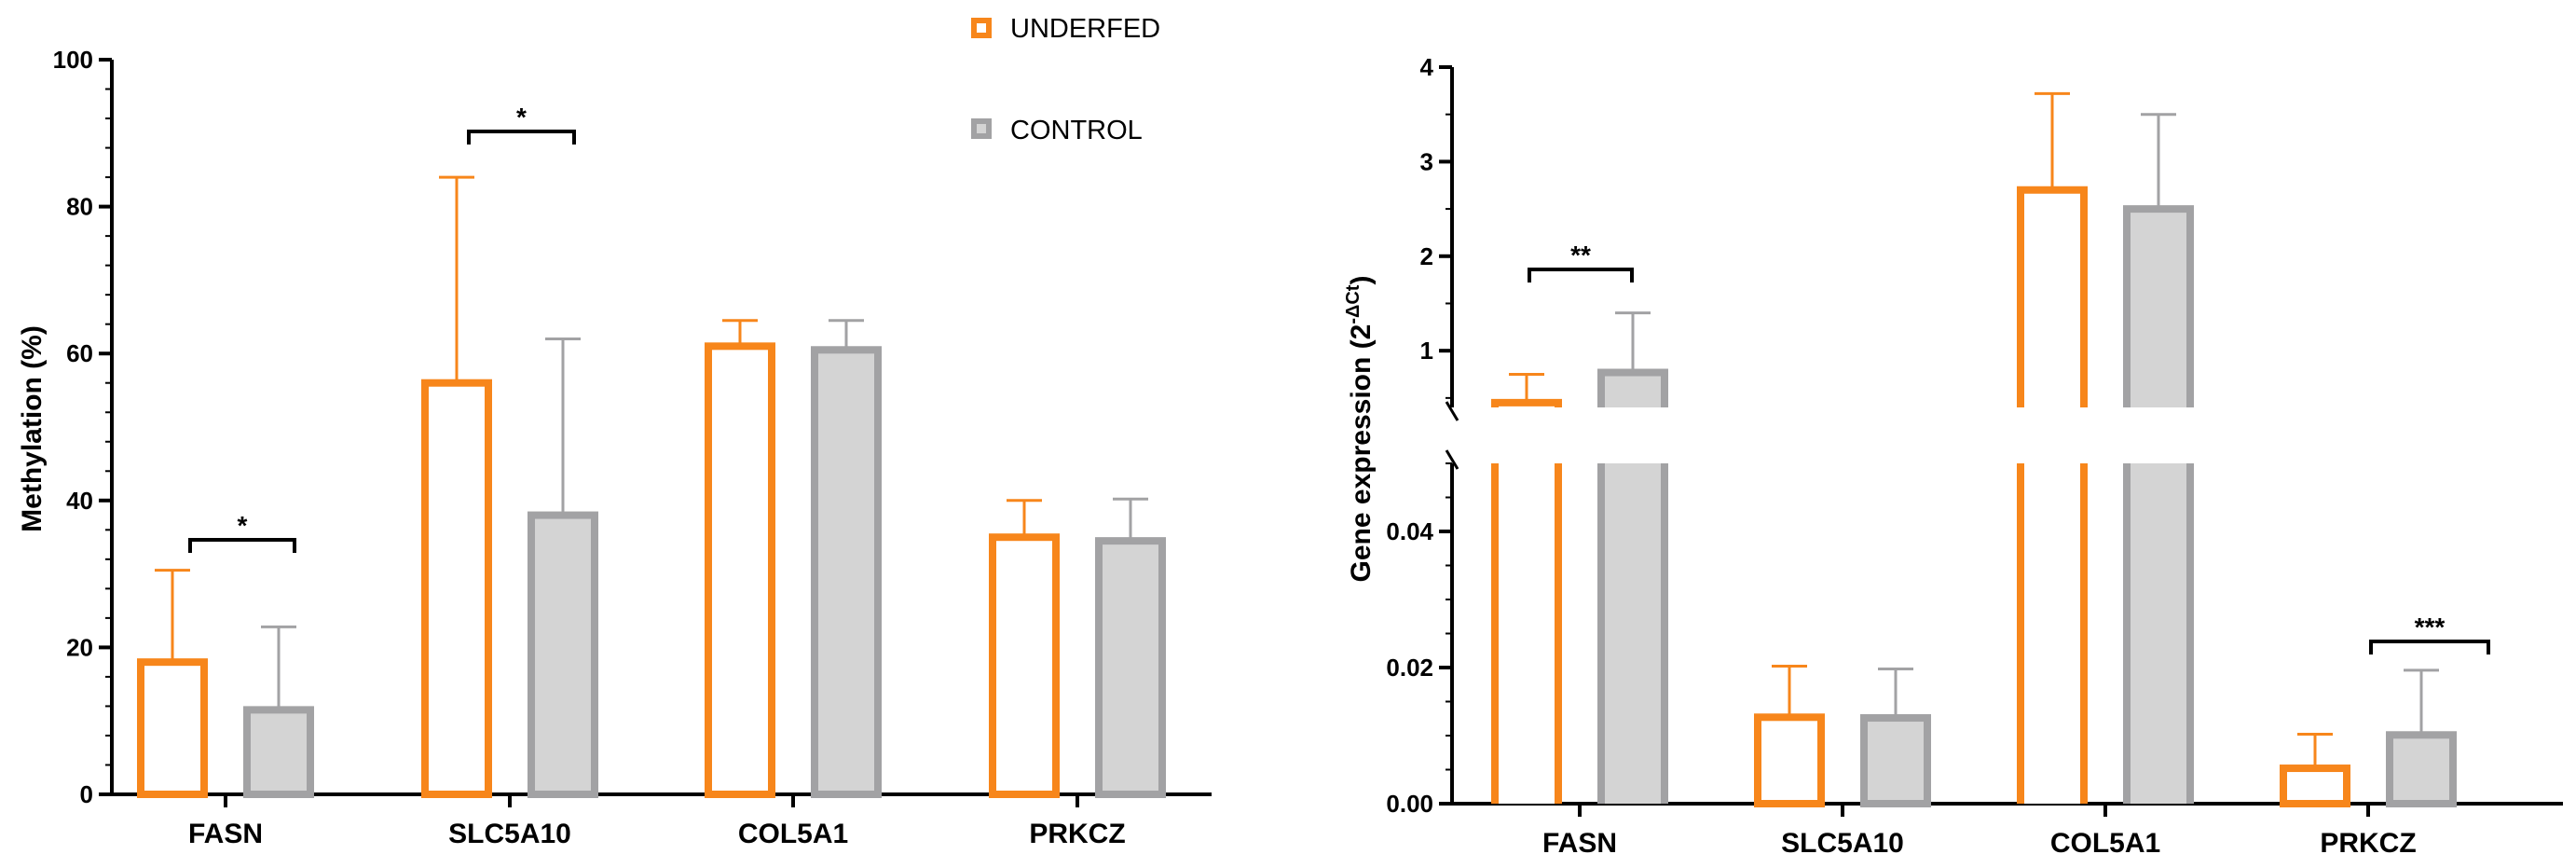  I want to click on chart1-y-tick-label-0: 0, so click(86, 794).